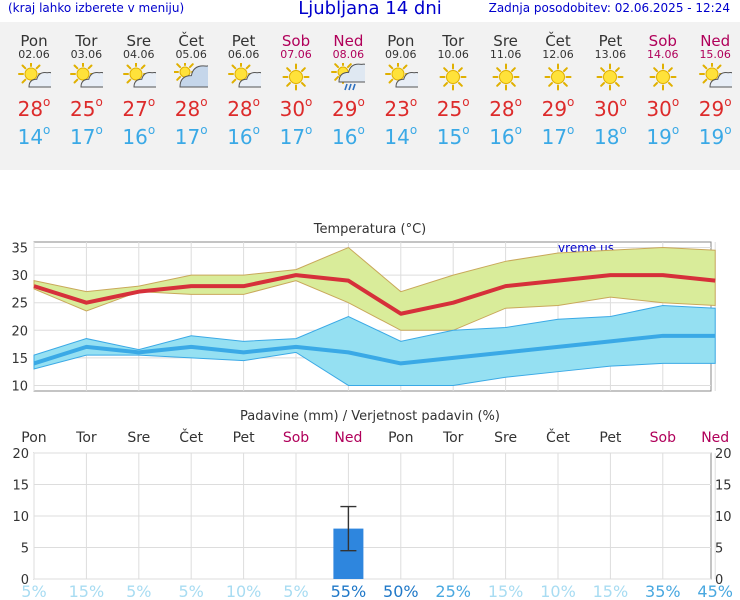 The height and width of the screenshot is (600, 740). I want to click on day-column: Sre 04.06 27o 16o, so click(139, 85).